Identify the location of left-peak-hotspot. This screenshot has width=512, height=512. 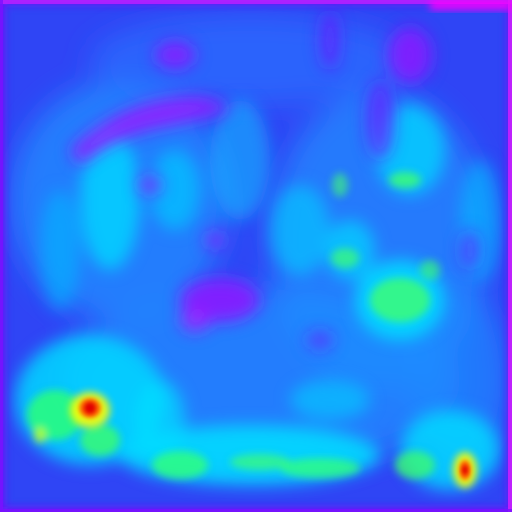
(90, 410).